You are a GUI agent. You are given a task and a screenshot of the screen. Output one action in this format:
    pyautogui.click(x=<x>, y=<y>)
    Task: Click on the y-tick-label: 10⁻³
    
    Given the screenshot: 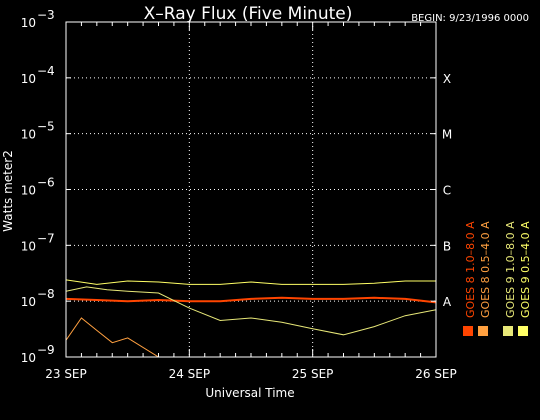 What is the action you would take?
    pyautogui.click(x=38, y=19)
    